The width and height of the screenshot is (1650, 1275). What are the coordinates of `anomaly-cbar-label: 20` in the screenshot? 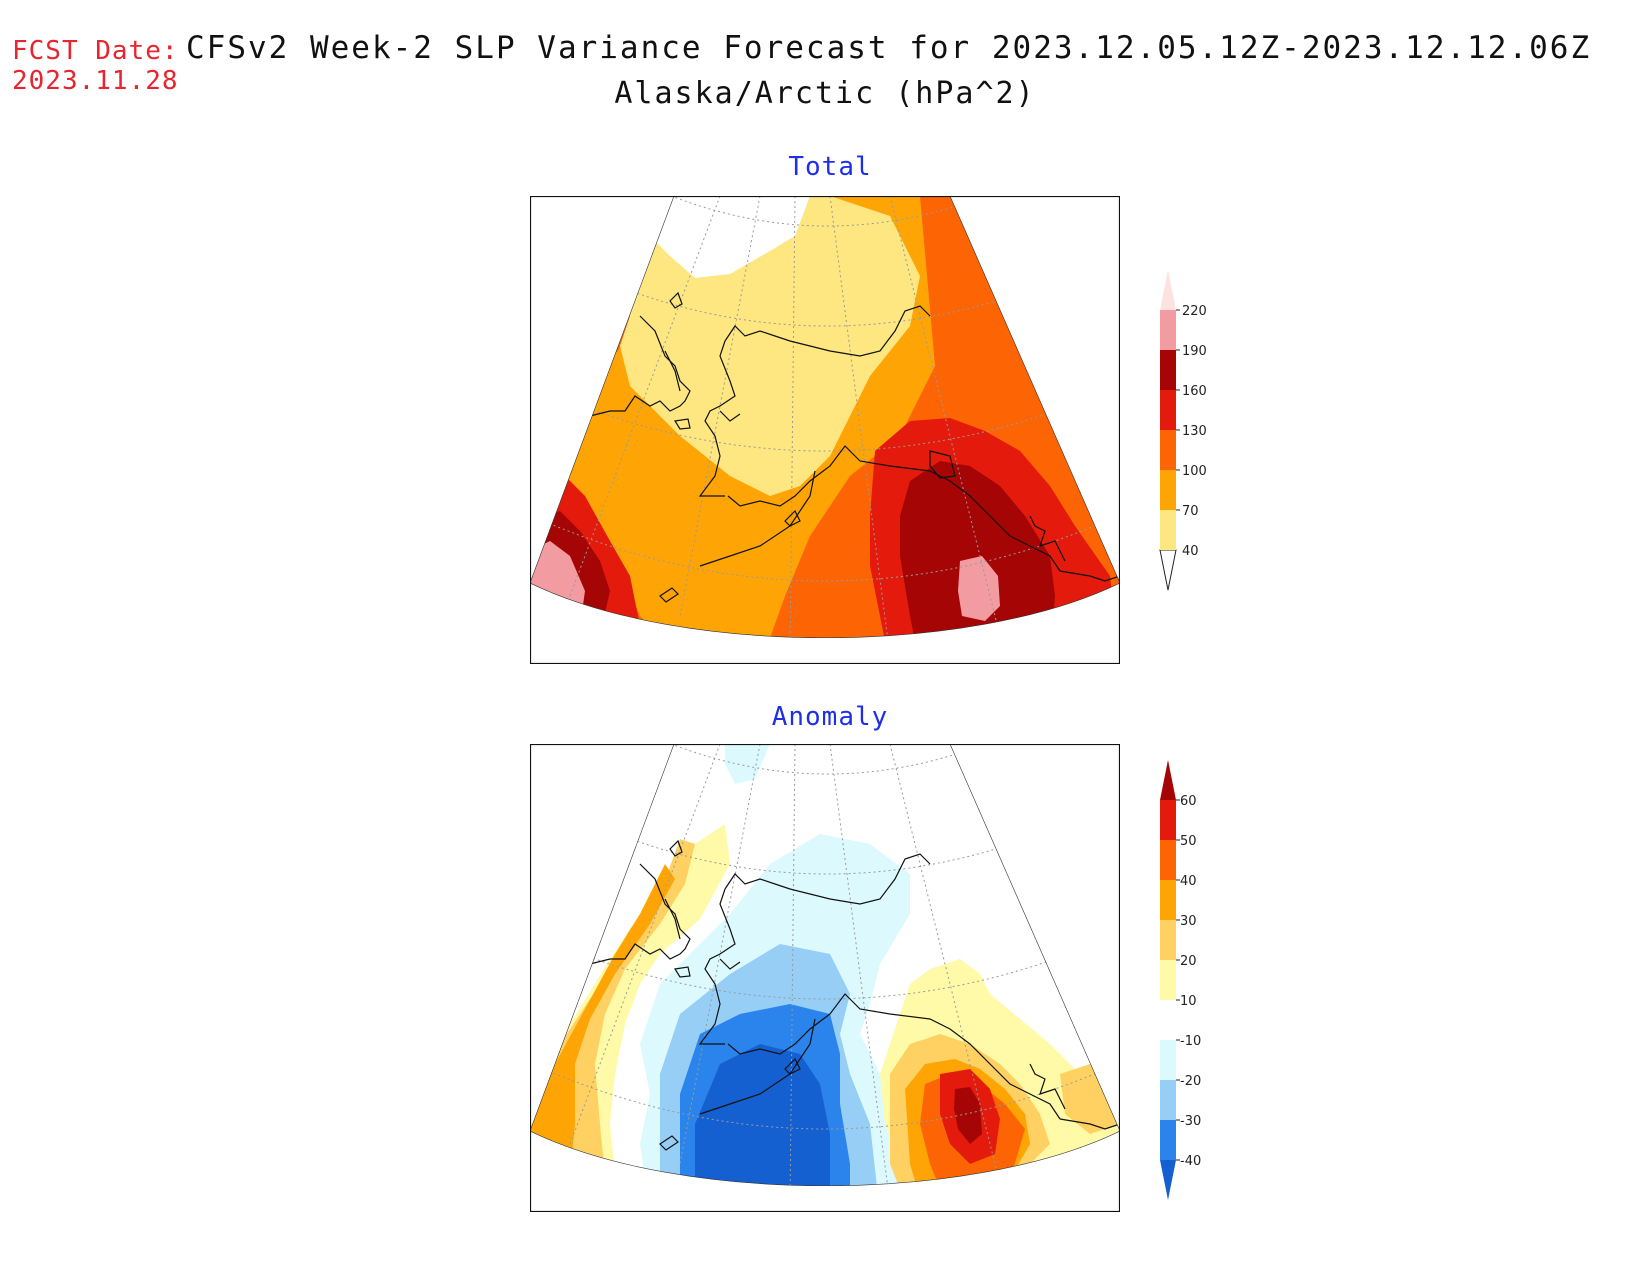 It's located at (1188, 961).